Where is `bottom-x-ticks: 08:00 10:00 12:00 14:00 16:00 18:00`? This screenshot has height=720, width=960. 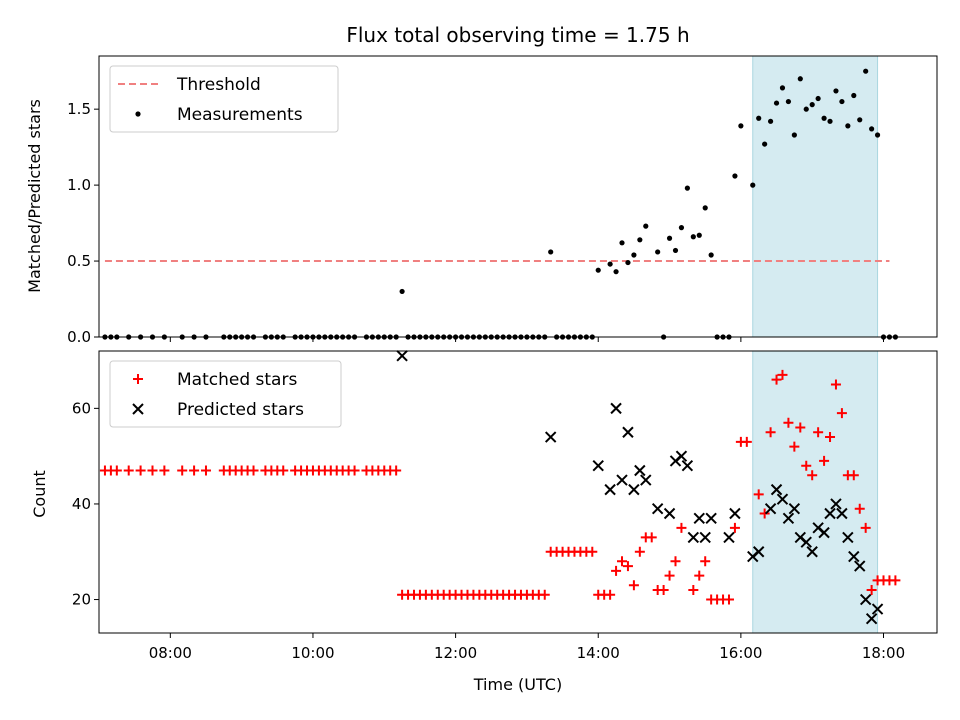
bottom-x-ticks: 08:00 10:00 12:00 14:00 16:00 18:00 is located at coordinates (527, 647).